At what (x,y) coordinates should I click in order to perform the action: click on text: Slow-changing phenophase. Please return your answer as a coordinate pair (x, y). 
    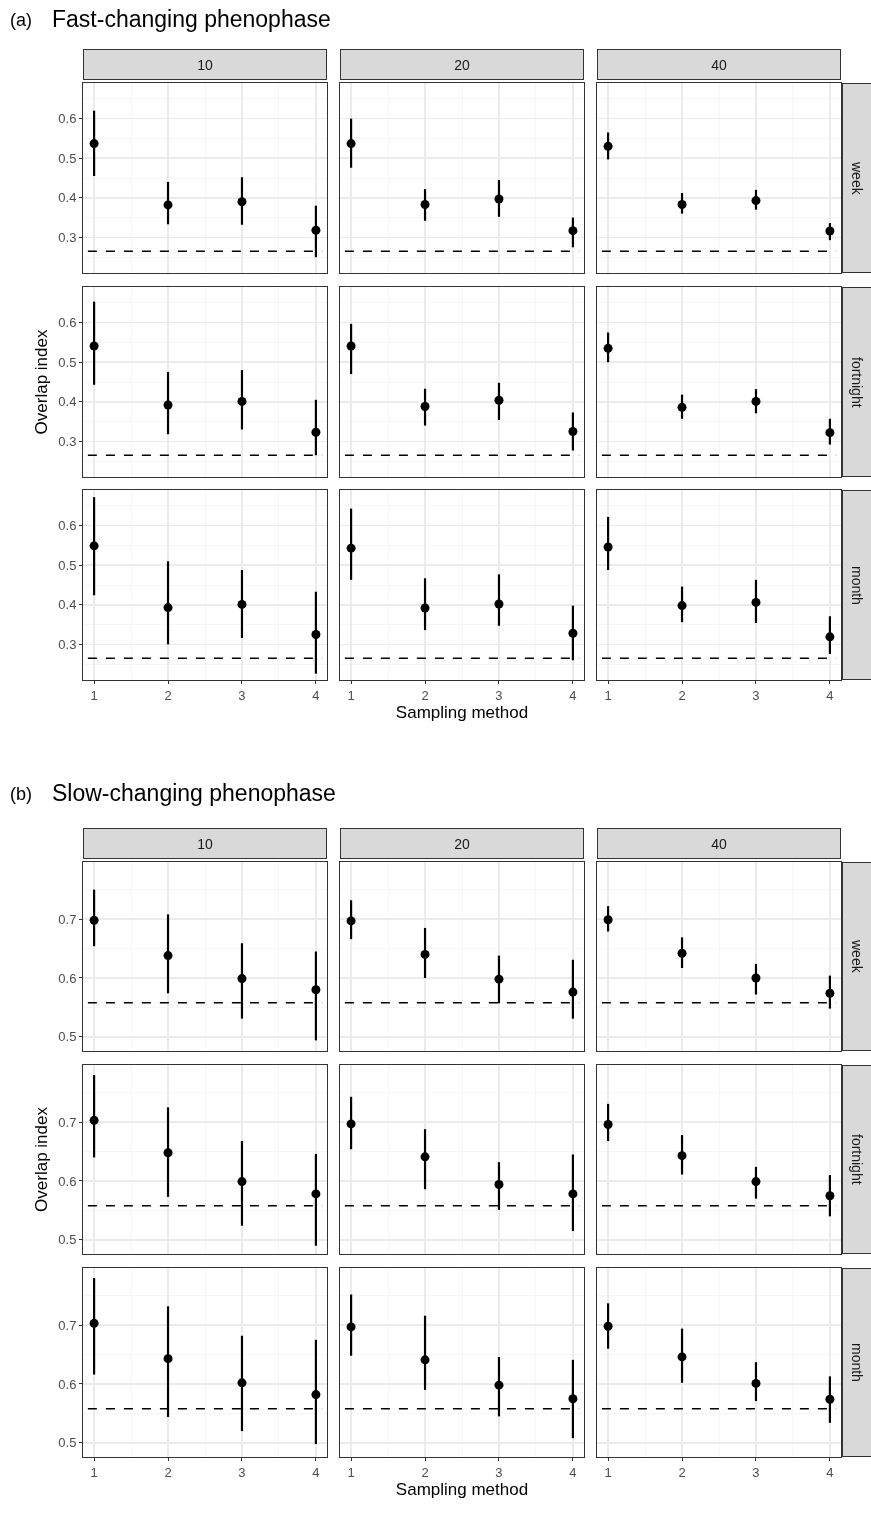
    Looking at the image, I should click on (194, 793).